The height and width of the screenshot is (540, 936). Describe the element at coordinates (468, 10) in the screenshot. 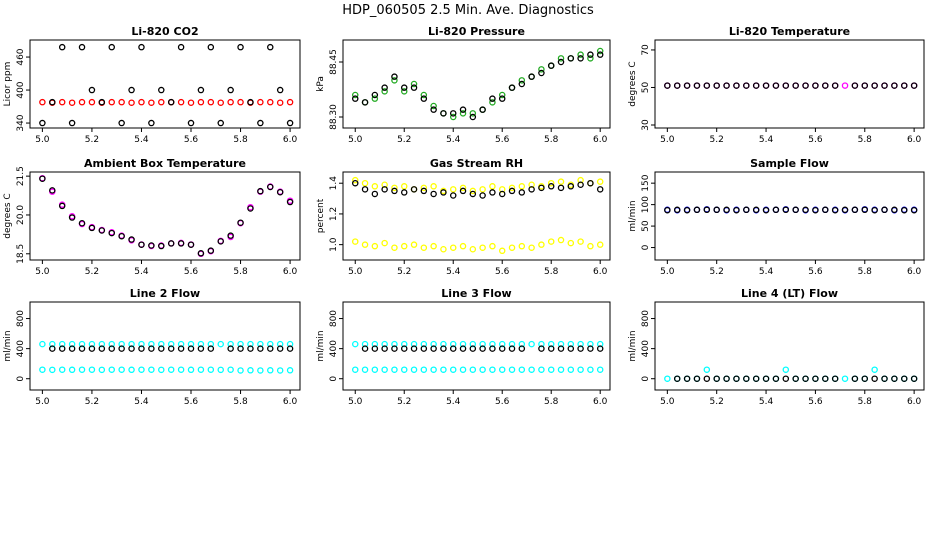

I see `main-title: HDP_060505 2.5 Min. Ave. Diagnostics` at that location.